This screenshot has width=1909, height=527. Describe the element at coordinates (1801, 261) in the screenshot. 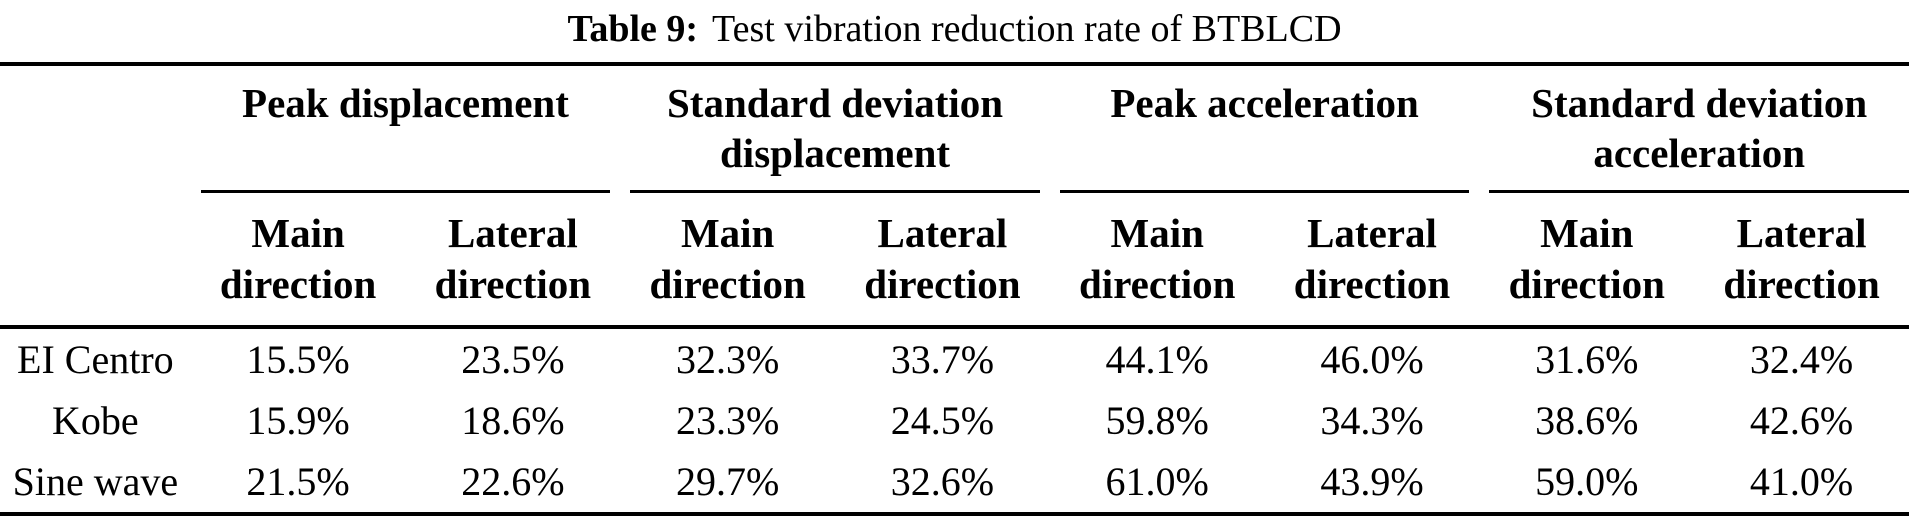

I see `subheader-lateral-direction-4: Lateral direction` at that location.